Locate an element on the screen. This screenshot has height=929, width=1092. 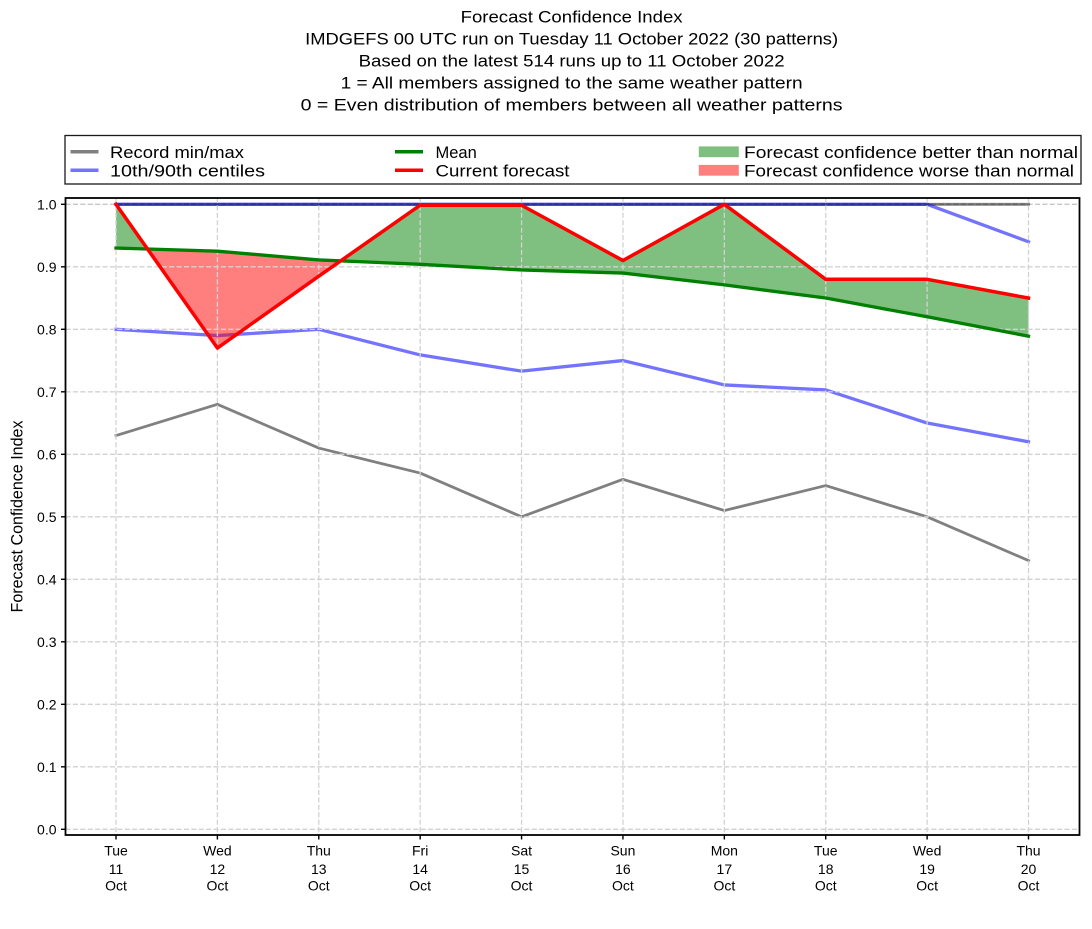
svg-text: 0.3 is located at coordinates (47, 642).